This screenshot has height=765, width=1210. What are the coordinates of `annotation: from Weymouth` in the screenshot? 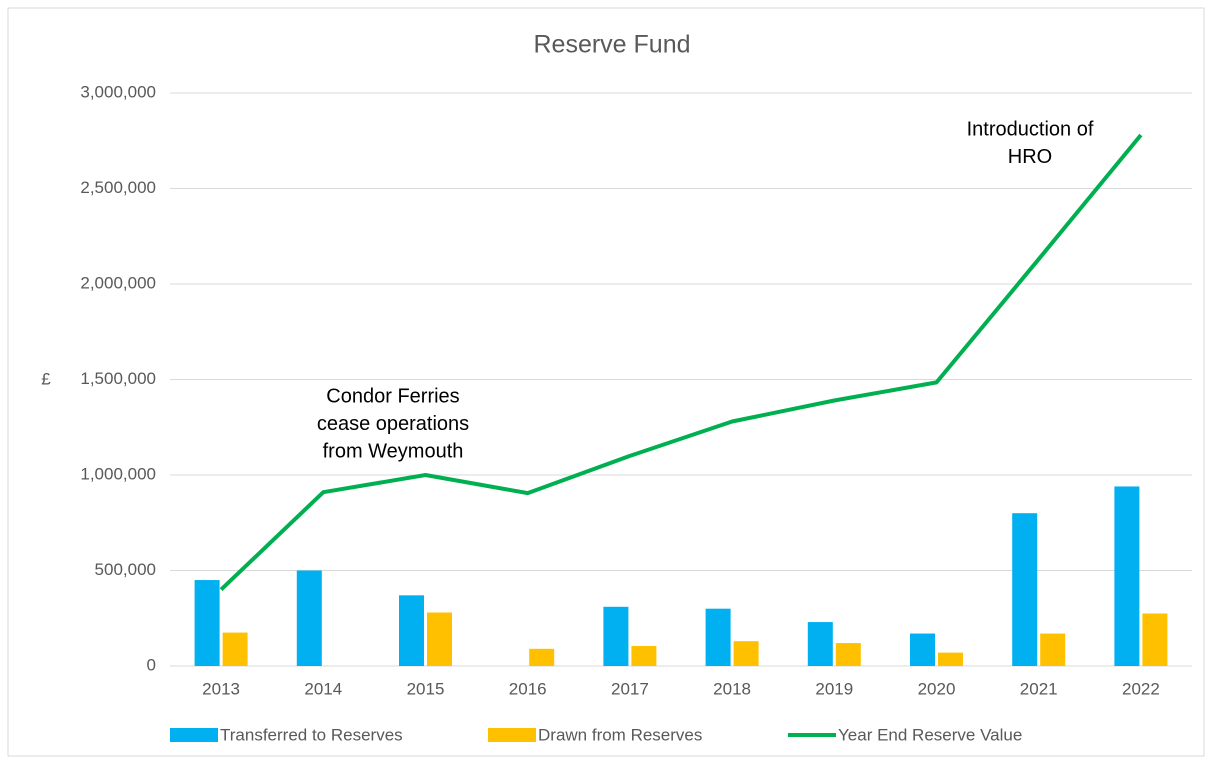 It's located at (393, 451).